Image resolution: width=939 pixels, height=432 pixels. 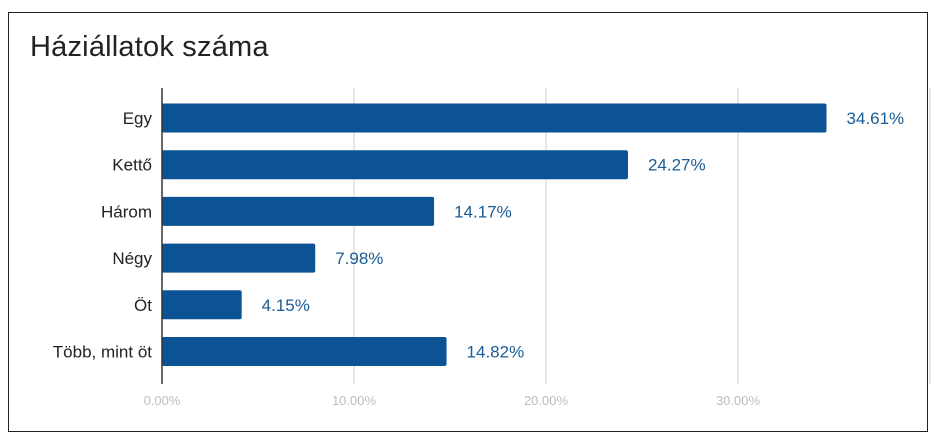 What do you see at coordinates (143, 305) in the screenshot?
I see `category-label: Öt` at bounding box center [143, 305].